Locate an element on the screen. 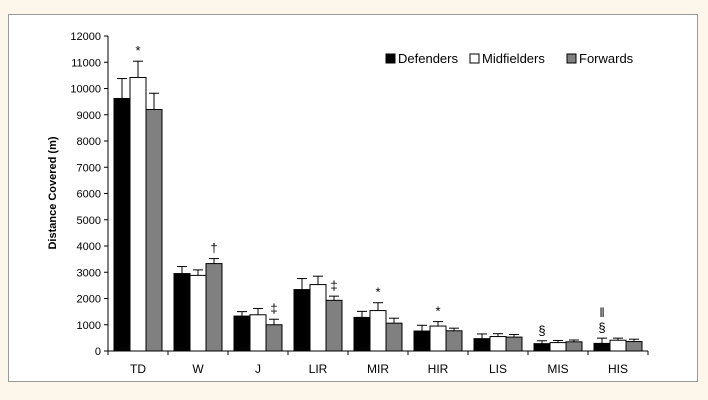  bar-j-midfielders is located at coordinates (258, 333).